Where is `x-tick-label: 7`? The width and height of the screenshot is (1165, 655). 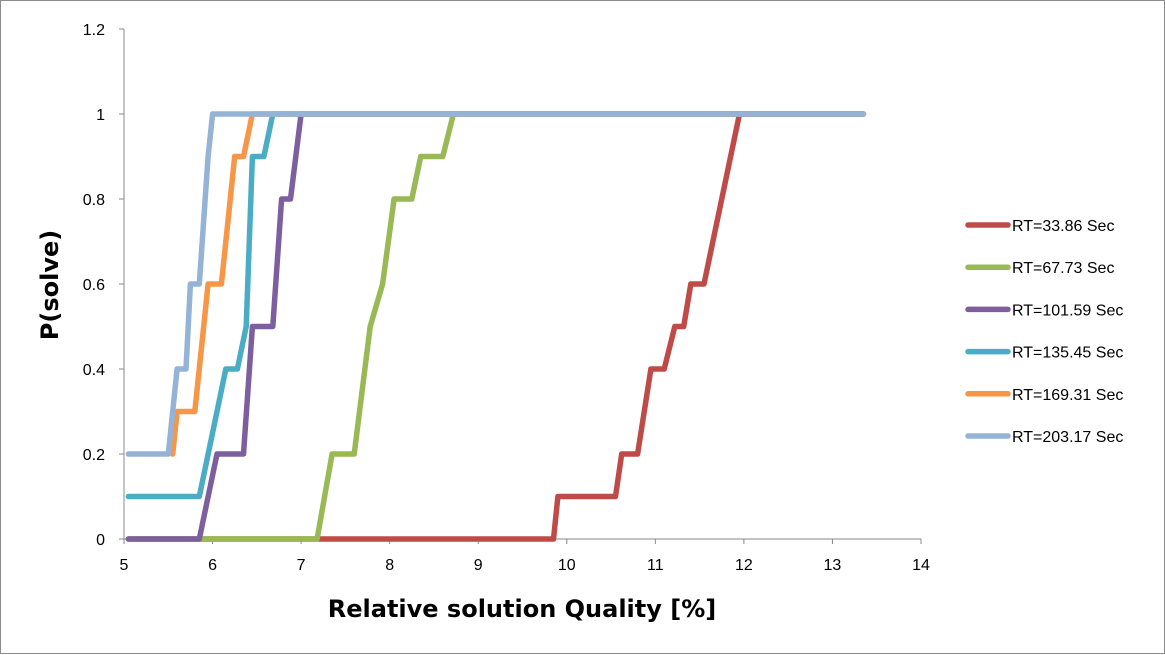
x-tick-label: 7 is located at coordinates (301, 565).